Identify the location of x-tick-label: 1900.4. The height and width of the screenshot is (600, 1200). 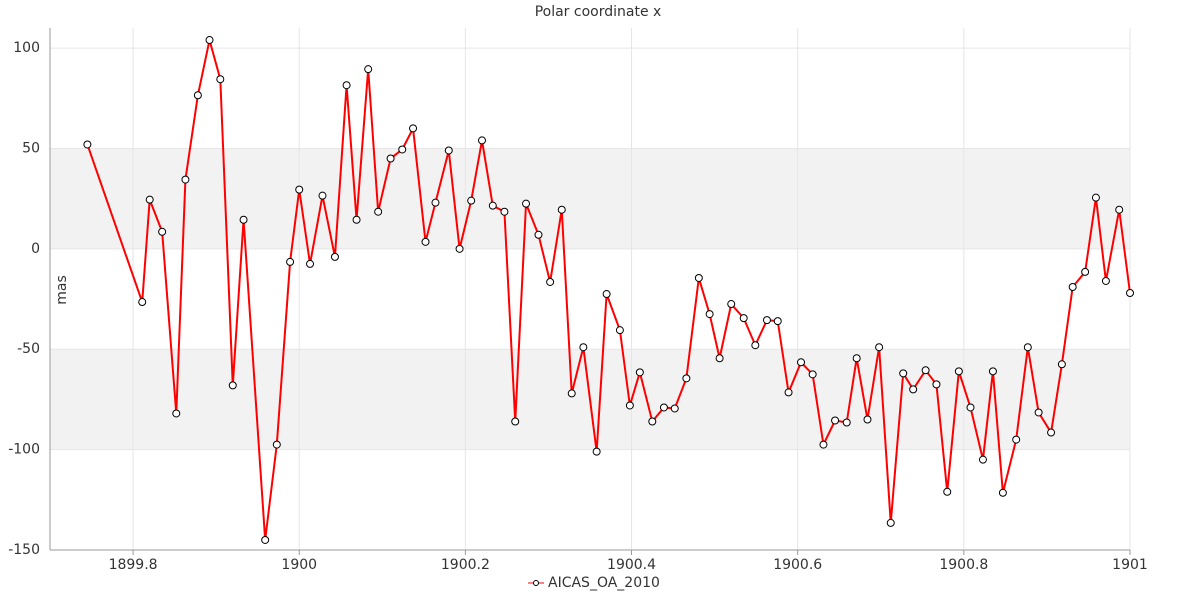
(631, 565).